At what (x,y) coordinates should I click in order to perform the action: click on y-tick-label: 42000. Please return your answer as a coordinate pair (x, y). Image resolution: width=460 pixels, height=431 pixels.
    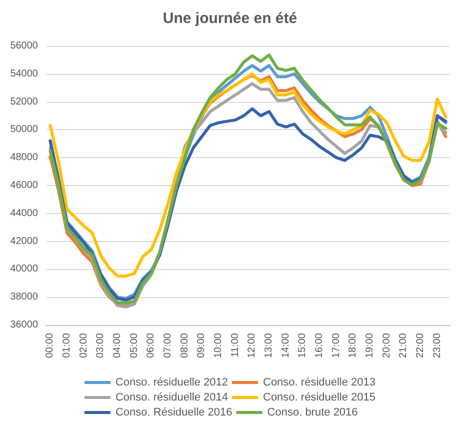
    Looking at the image, I should click on (24, 241).